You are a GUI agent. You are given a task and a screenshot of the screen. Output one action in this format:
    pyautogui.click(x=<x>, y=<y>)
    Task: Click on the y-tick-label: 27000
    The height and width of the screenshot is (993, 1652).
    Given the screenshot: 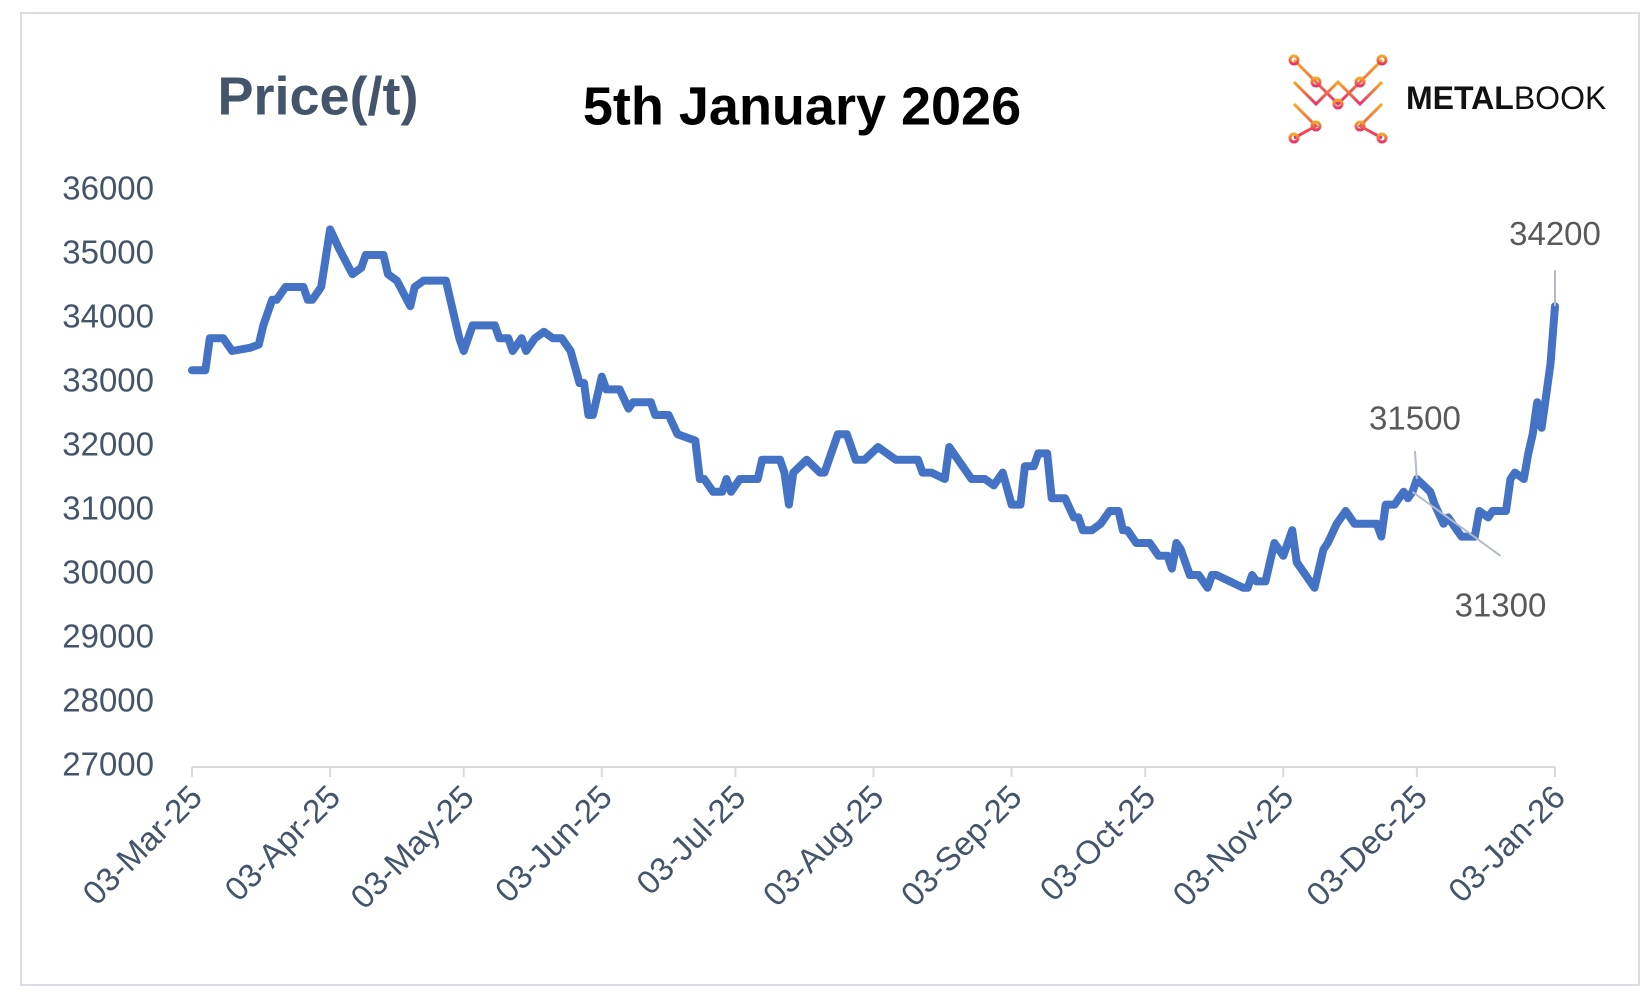 What is the action you would take?
    pyautogui.click(x=108, y=764)
    